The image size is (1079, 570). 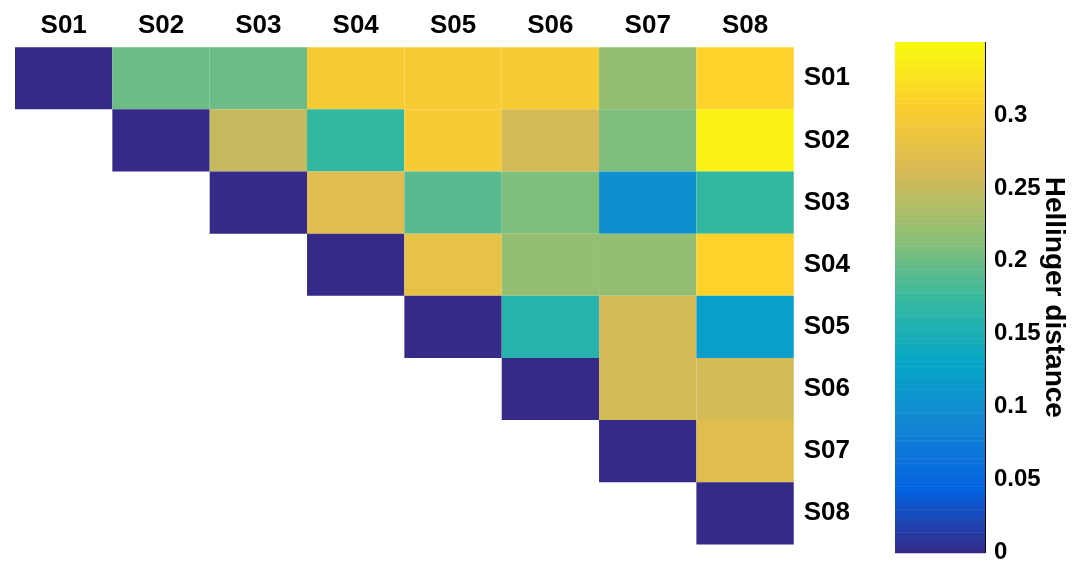 I want to click on color-bar-label: 0, so click(x=1001, y=551).